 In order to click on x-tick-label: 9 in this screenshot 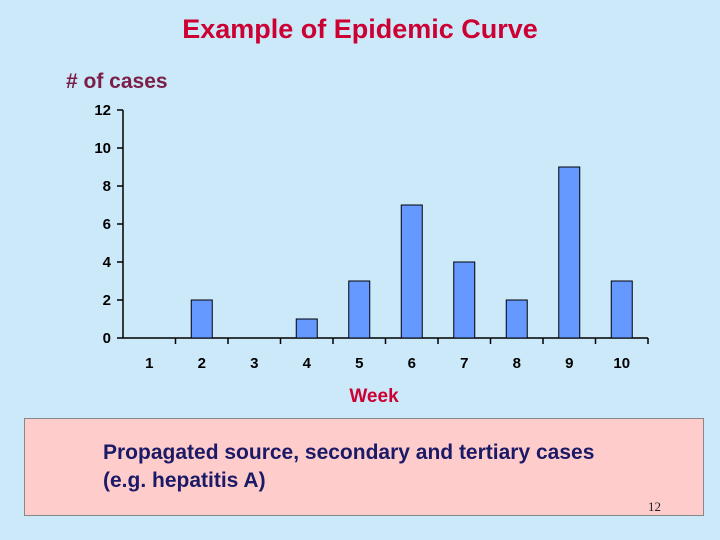, I will do `click(569, 363)`.